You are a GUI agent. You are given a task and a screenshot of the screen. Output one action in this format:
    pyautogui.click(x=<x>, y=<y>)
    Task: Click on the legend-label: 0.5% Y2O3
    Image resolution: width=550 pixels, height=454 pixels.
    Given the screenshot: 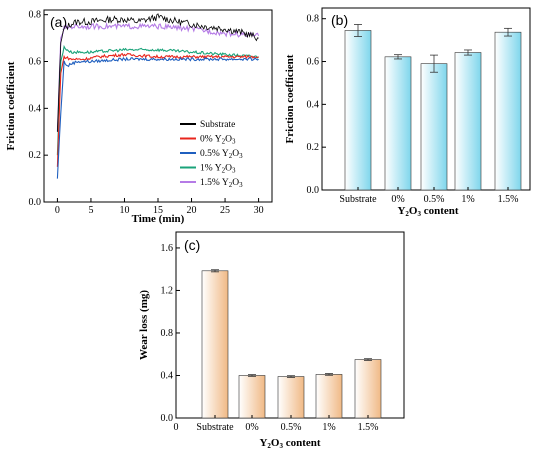 What is the action you would take?
    pyautogui.click(x=221, y=154)
    